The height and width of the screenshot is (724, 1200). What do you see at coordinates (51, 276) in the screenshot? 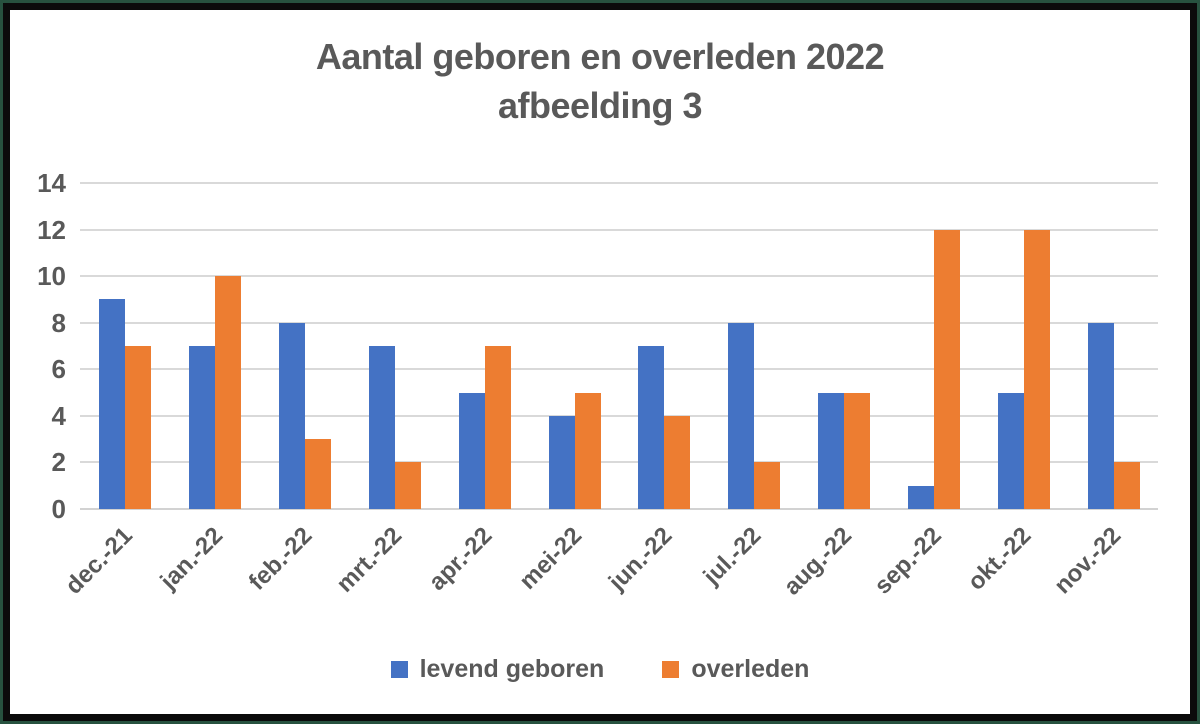
I see `y-axis-tick-label: 10` at bounding box center [51, 276].